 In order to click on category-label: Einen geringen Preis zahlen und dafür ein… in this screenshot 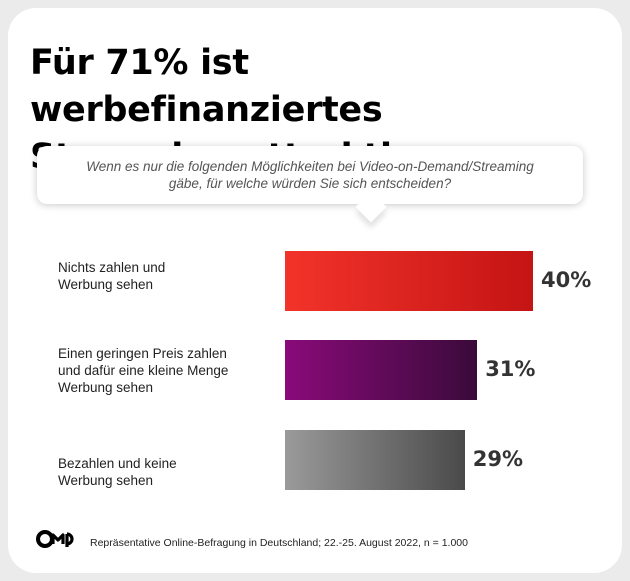, I will do `click(163, 370)`.